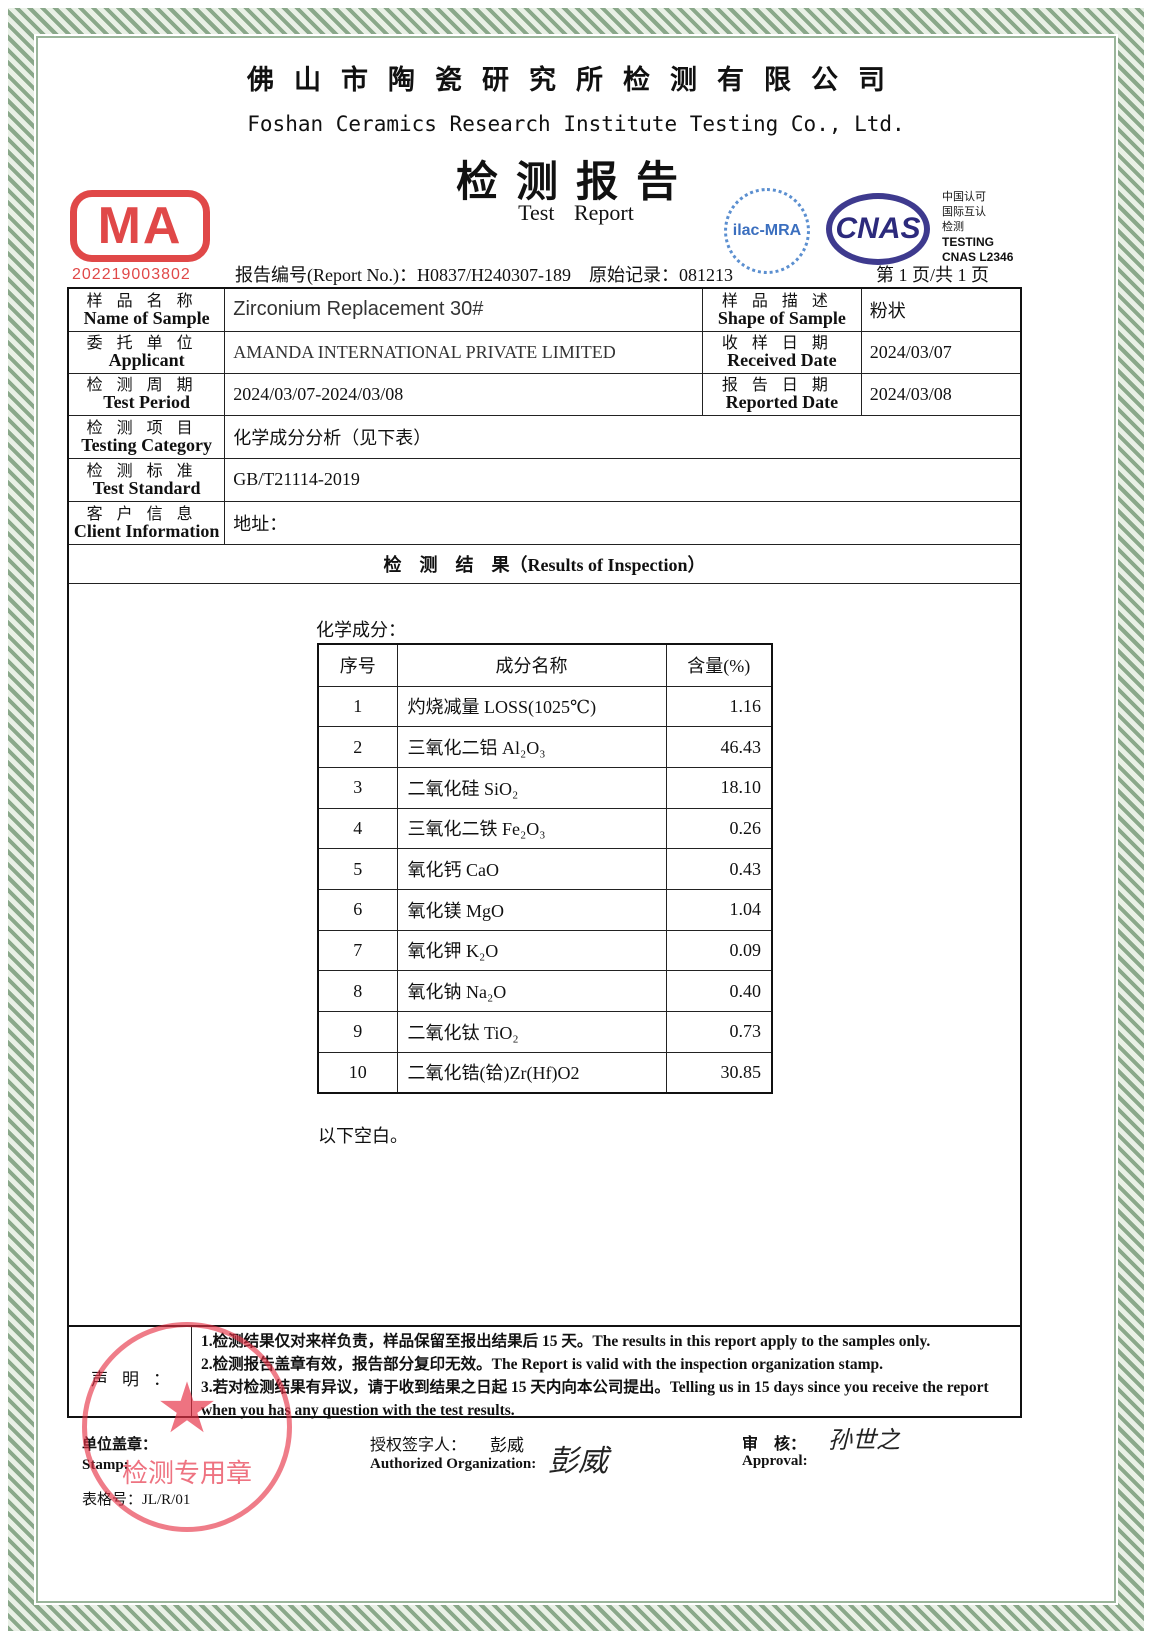 Image resolution: width=1152 pixels, height=1639 pixels. What do you see at coordinates (964, 197) in the screenshot?
I see `cnas-caption-line: 中国认可` at bounding box center [964, 197].